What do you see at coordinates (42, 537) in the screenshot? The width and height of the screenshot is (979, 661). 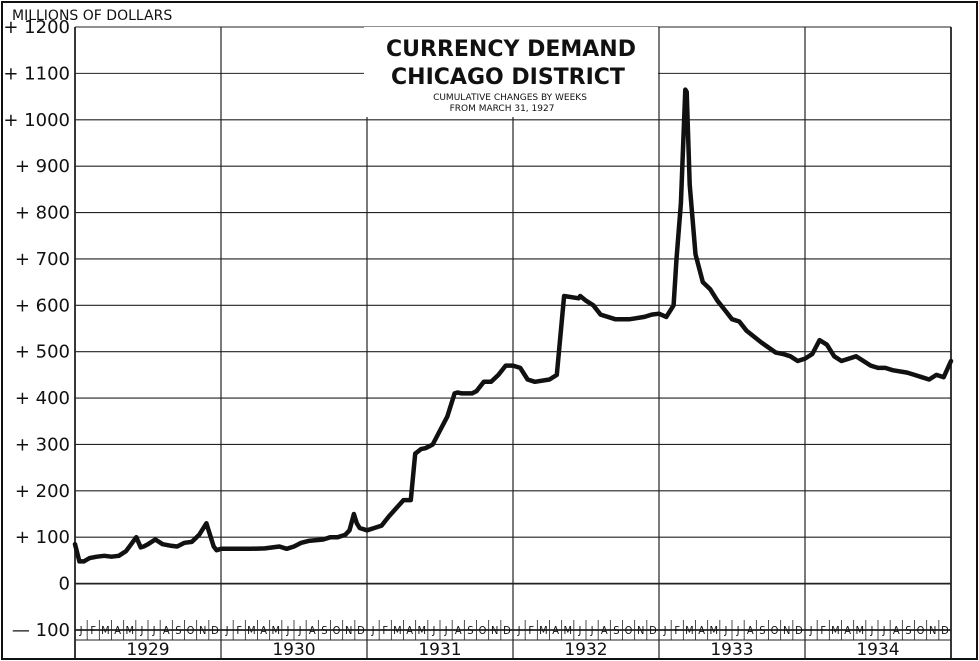 I see `y-tick-label: + 100` at bounding box center [42, 537].